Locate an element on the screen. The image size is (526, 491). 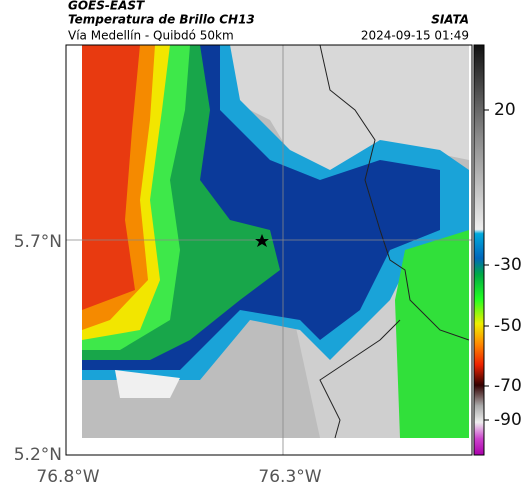
colorbar-label: -90 is located at coordinates (508, 420).